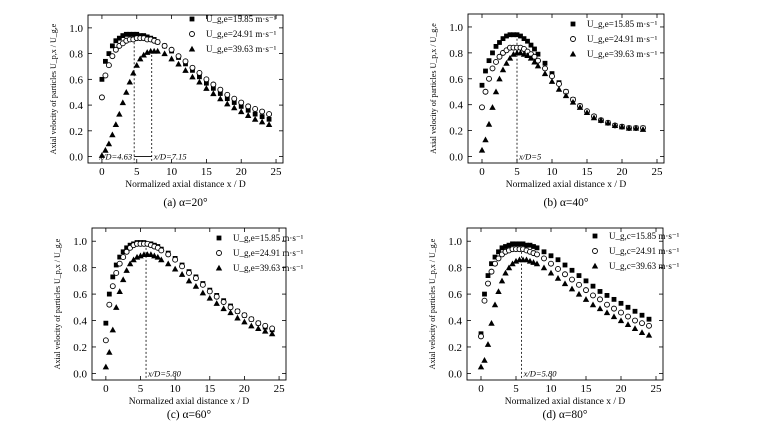  I want to click on annotation-label: x/D=7.15, so click(170, 157).